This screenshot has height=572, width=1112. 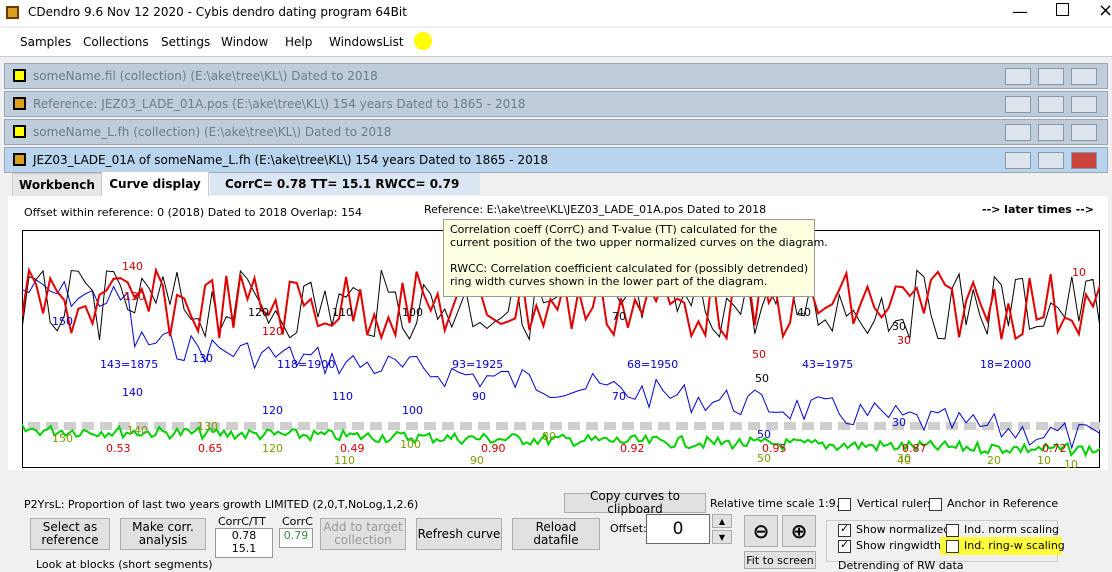 I want to click on spin-down: ▼, so click(x=722, y=537).